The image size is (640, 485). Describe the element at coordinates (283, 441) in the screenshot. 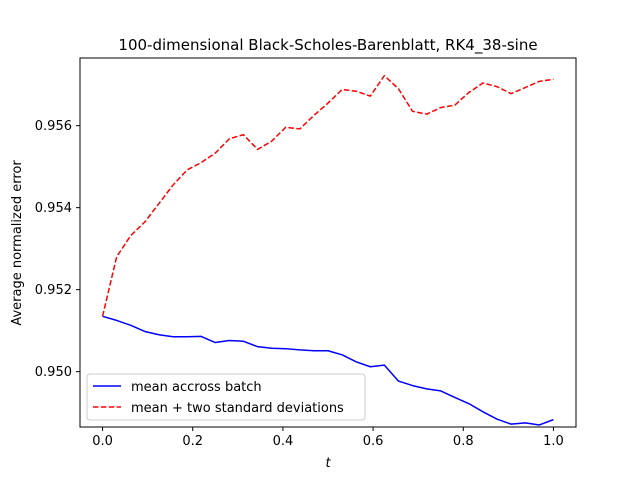

I see `x-tick-label: 0.4` at that location.